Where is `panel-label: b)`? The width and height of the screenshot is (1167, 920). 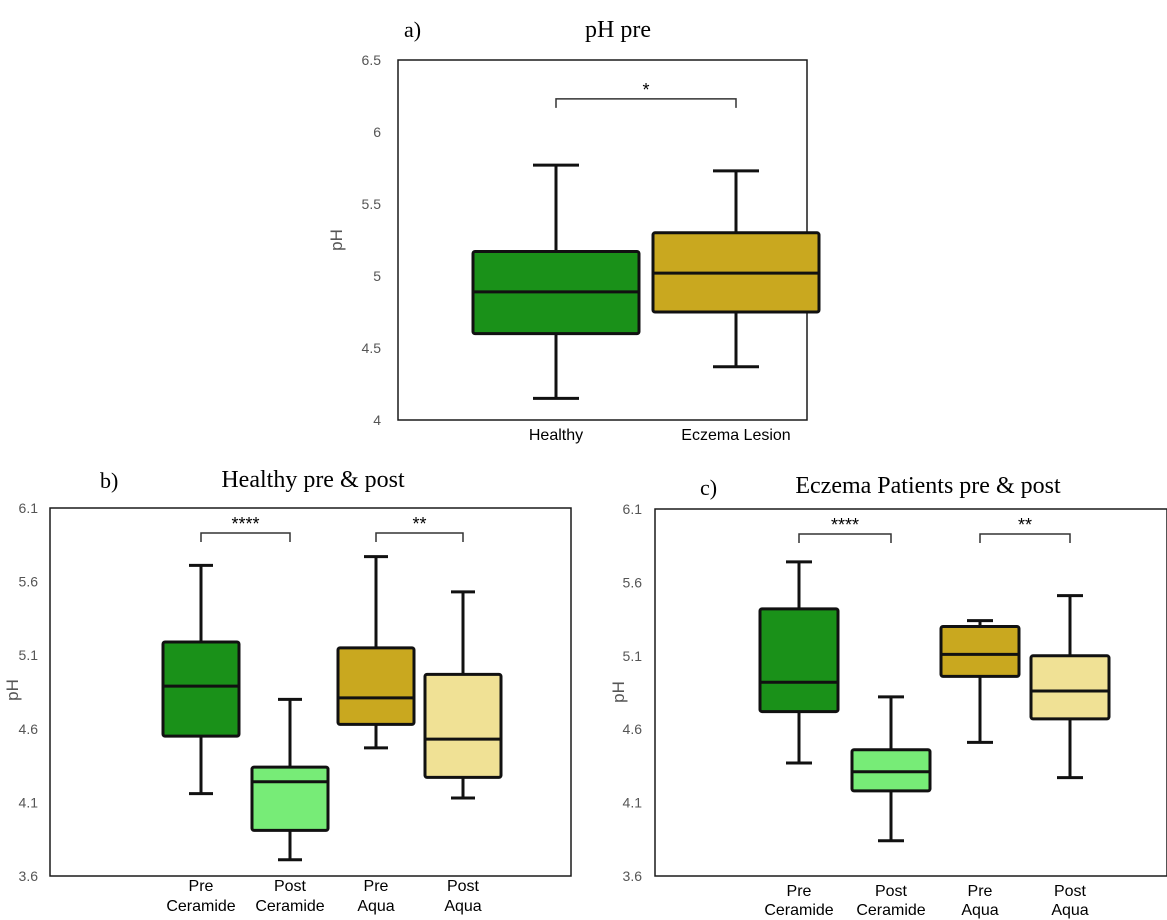
panel-label: b) is located at coordinates (109, 480).